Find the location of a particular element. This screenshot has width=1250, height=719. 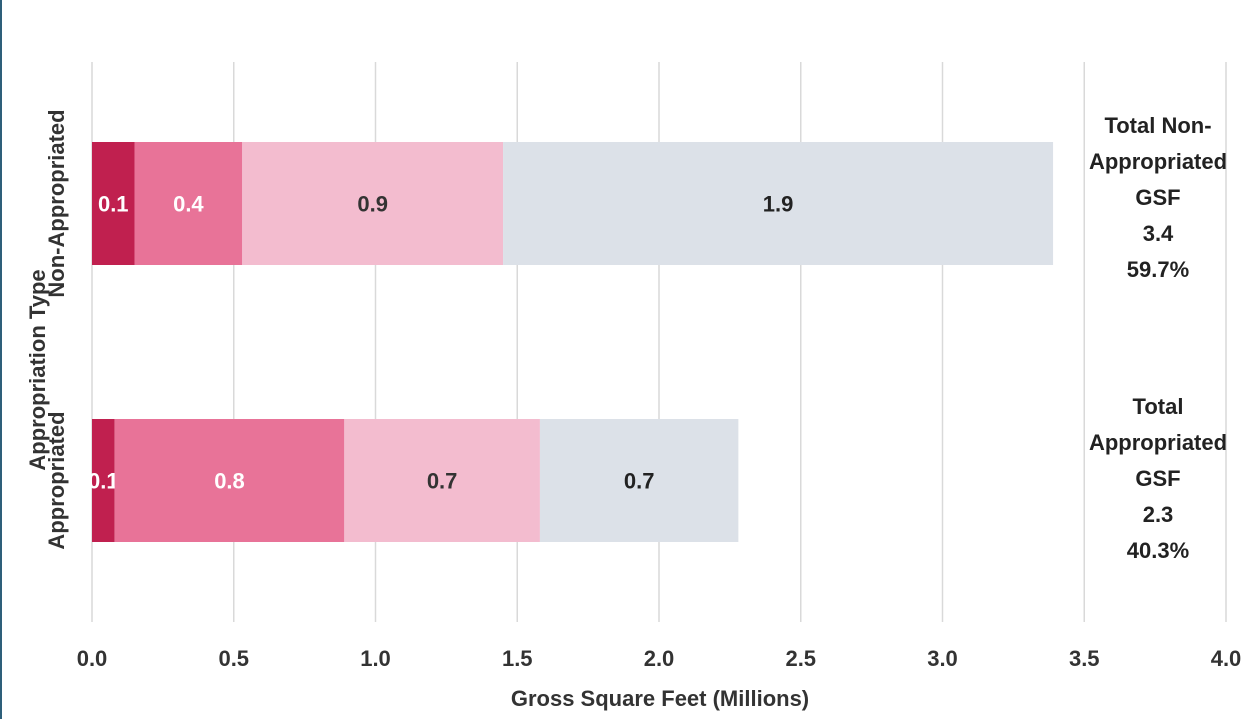

data-label: 1.9 is located at coordinates (778, 204).